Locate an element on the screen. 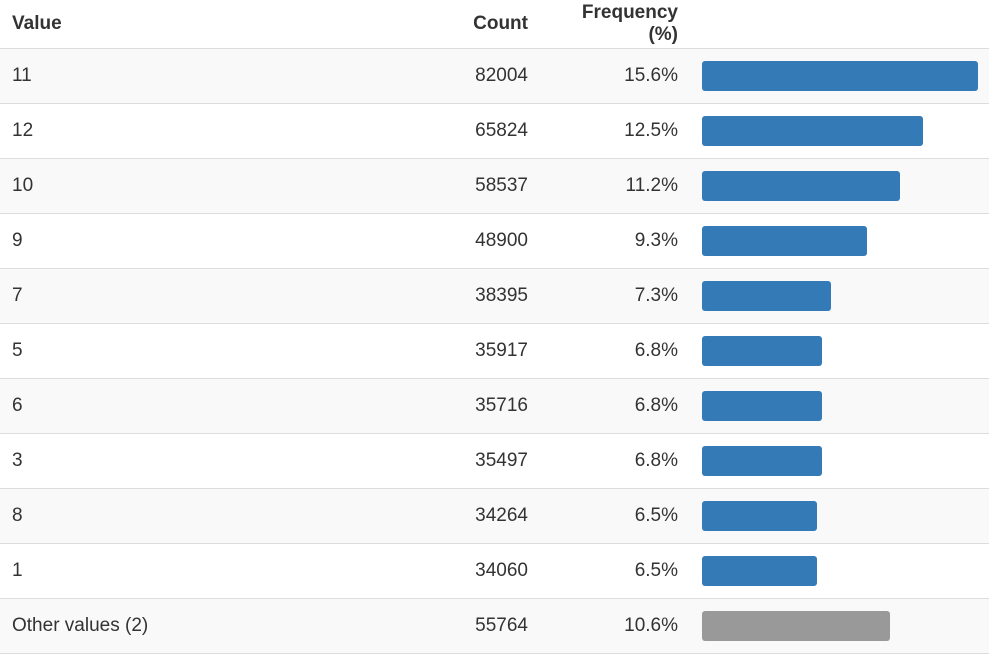  table-row: 8 34264 6.5% is located at coordinates (494, 516).